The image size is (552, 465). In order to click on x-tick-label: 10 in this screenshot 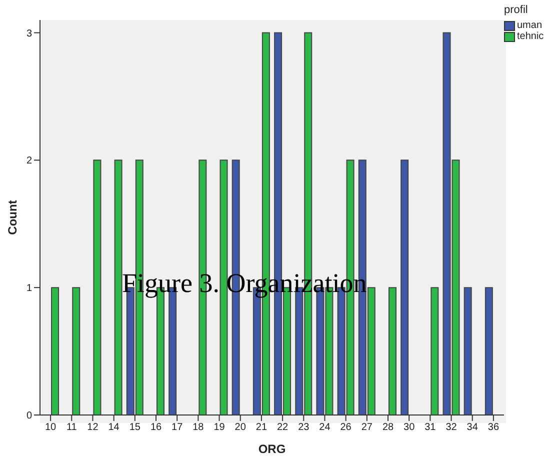, I will do `click(50, 428)`.